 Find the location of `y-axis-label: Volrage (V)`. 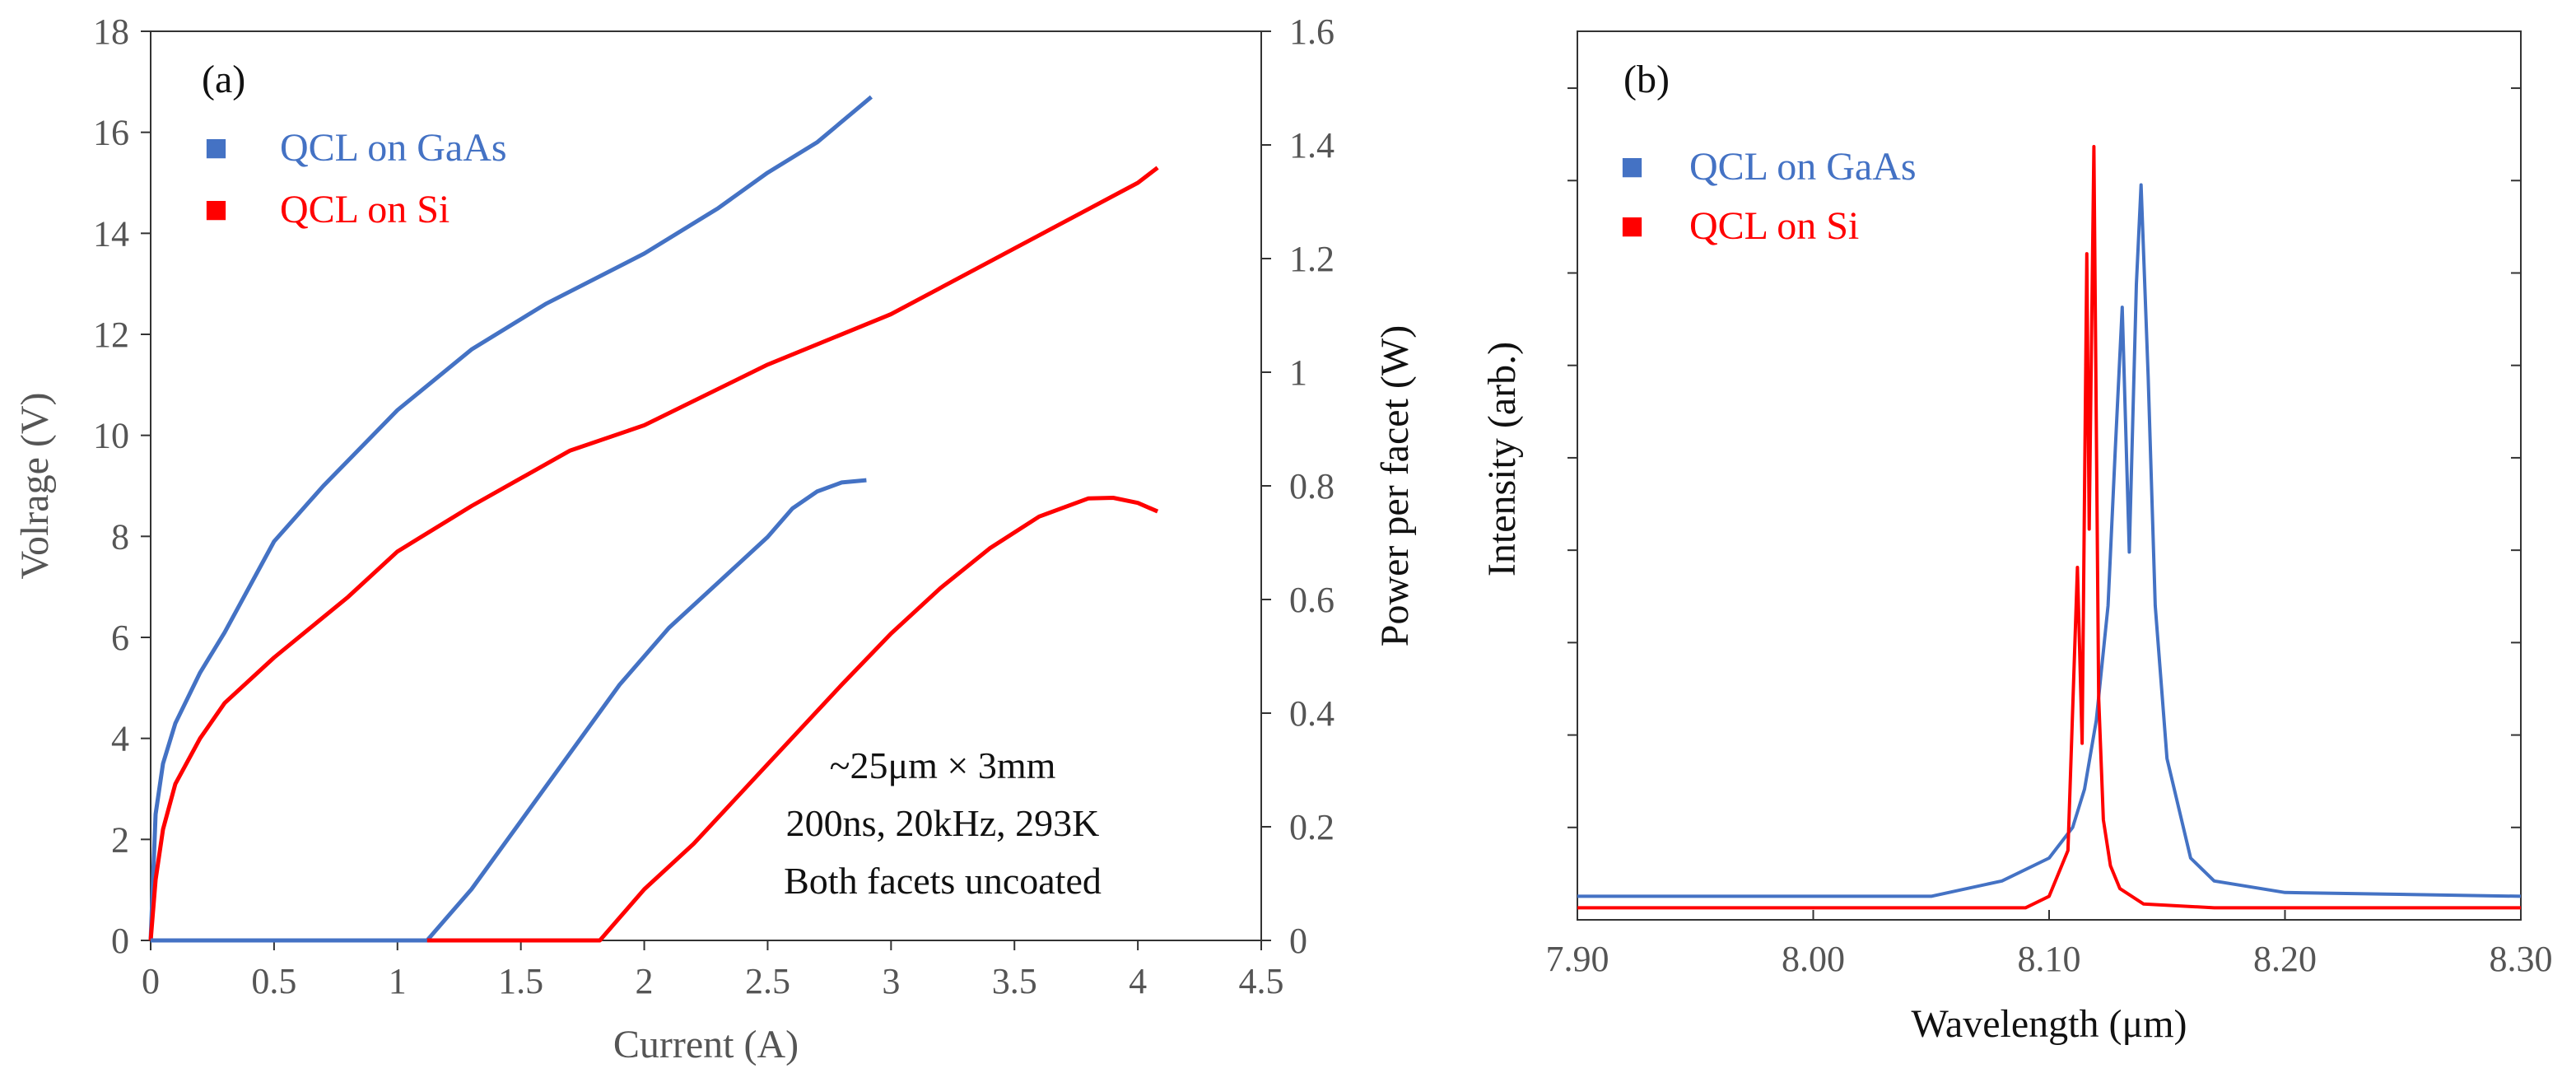

y-axis-label: Volrage (V) is located at coordinates (35, 485).